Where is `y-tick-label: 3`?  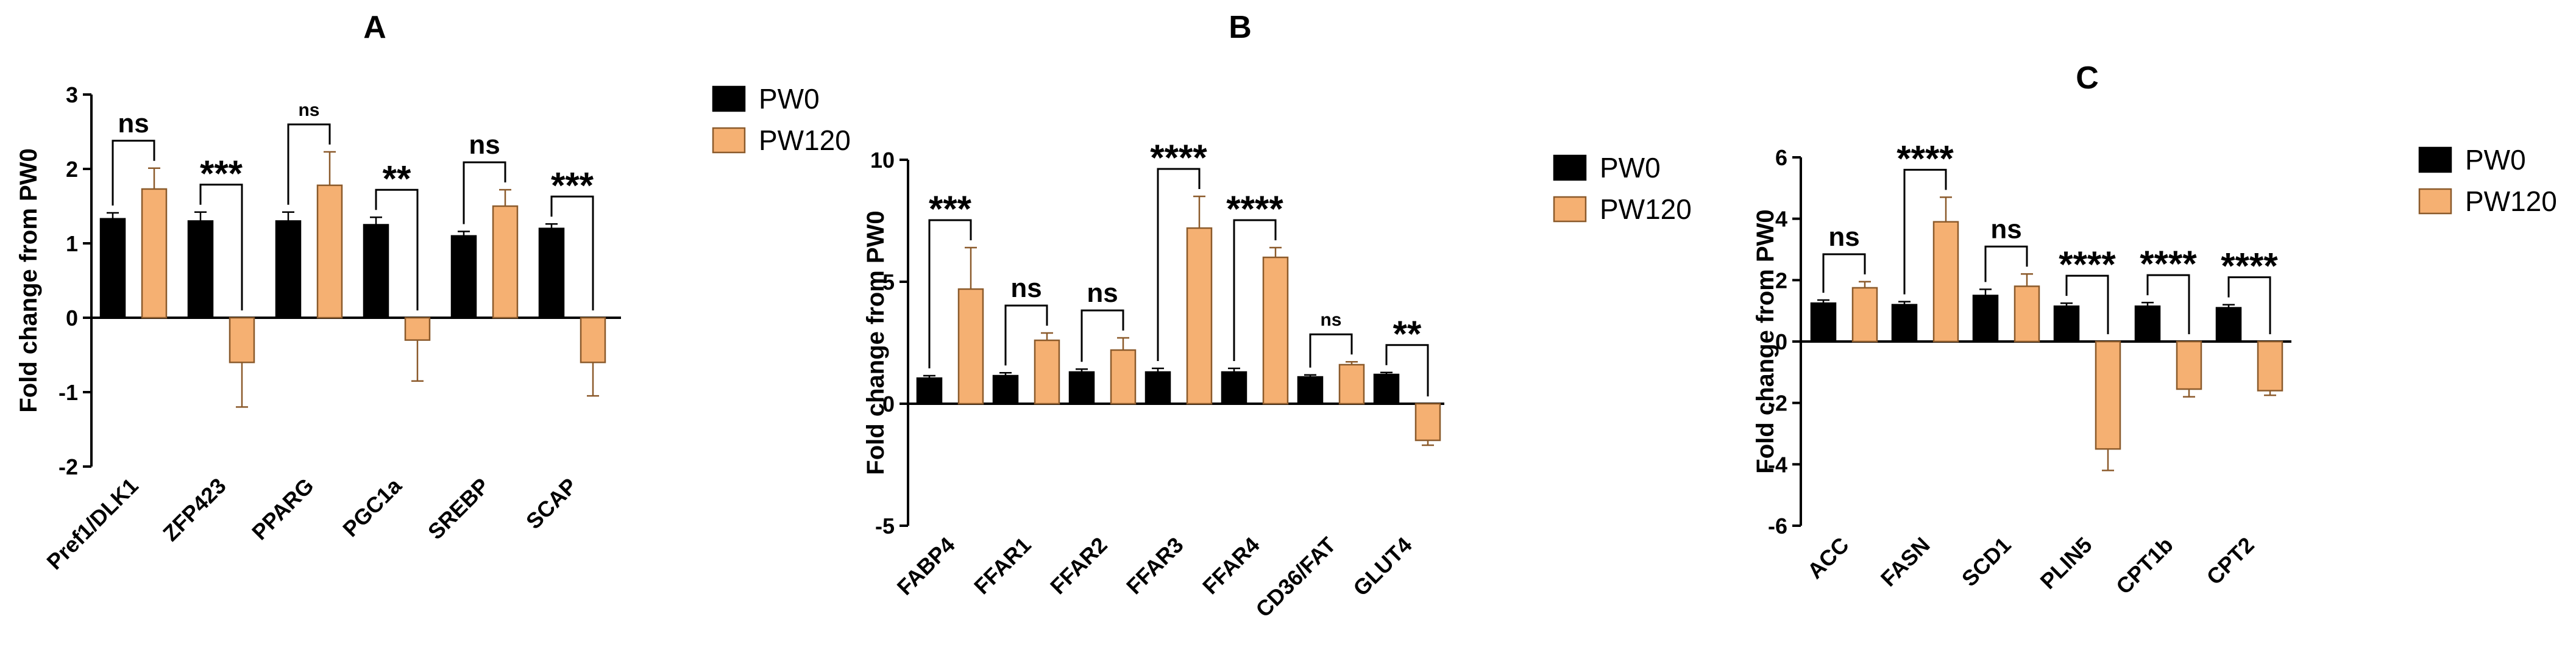
y-tick-label: 3 is located at coordinates (72, 94).